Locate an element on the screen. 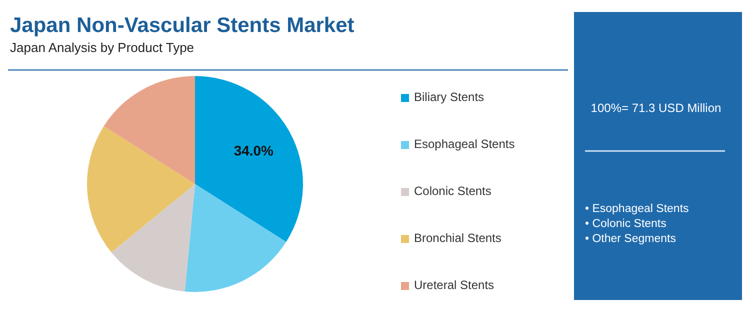  legend-label: Esophageal Stents is located at coordinates (464, 144).